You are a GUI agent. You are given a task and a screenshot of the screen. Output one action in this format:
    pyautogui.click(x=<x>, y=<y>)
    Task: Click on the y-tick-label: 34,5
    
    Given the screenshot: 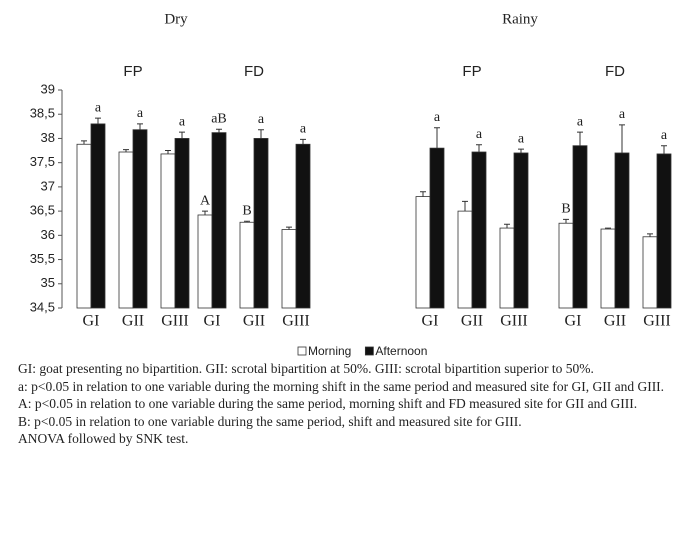 What is the action you would take?
    pyautogui.click(x=42, y=306)
    